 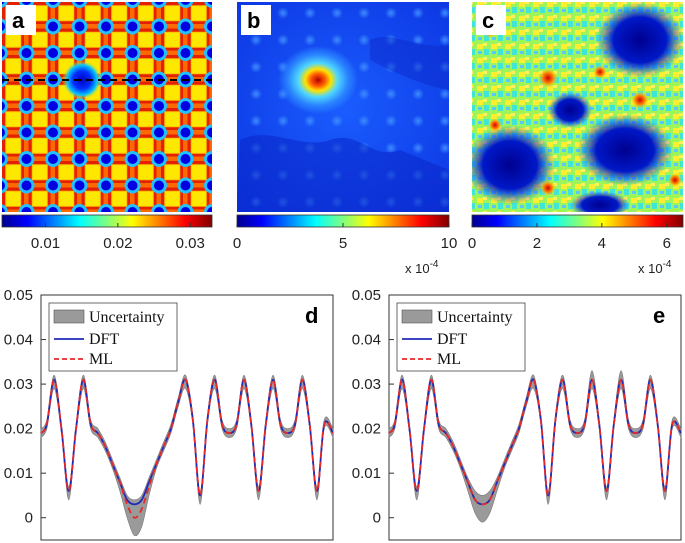 What do you see at coordinates (422, 267) in the screenshot?
I see `colorbar-b-exponent: x 10-4` at bounding box center [422, 267].